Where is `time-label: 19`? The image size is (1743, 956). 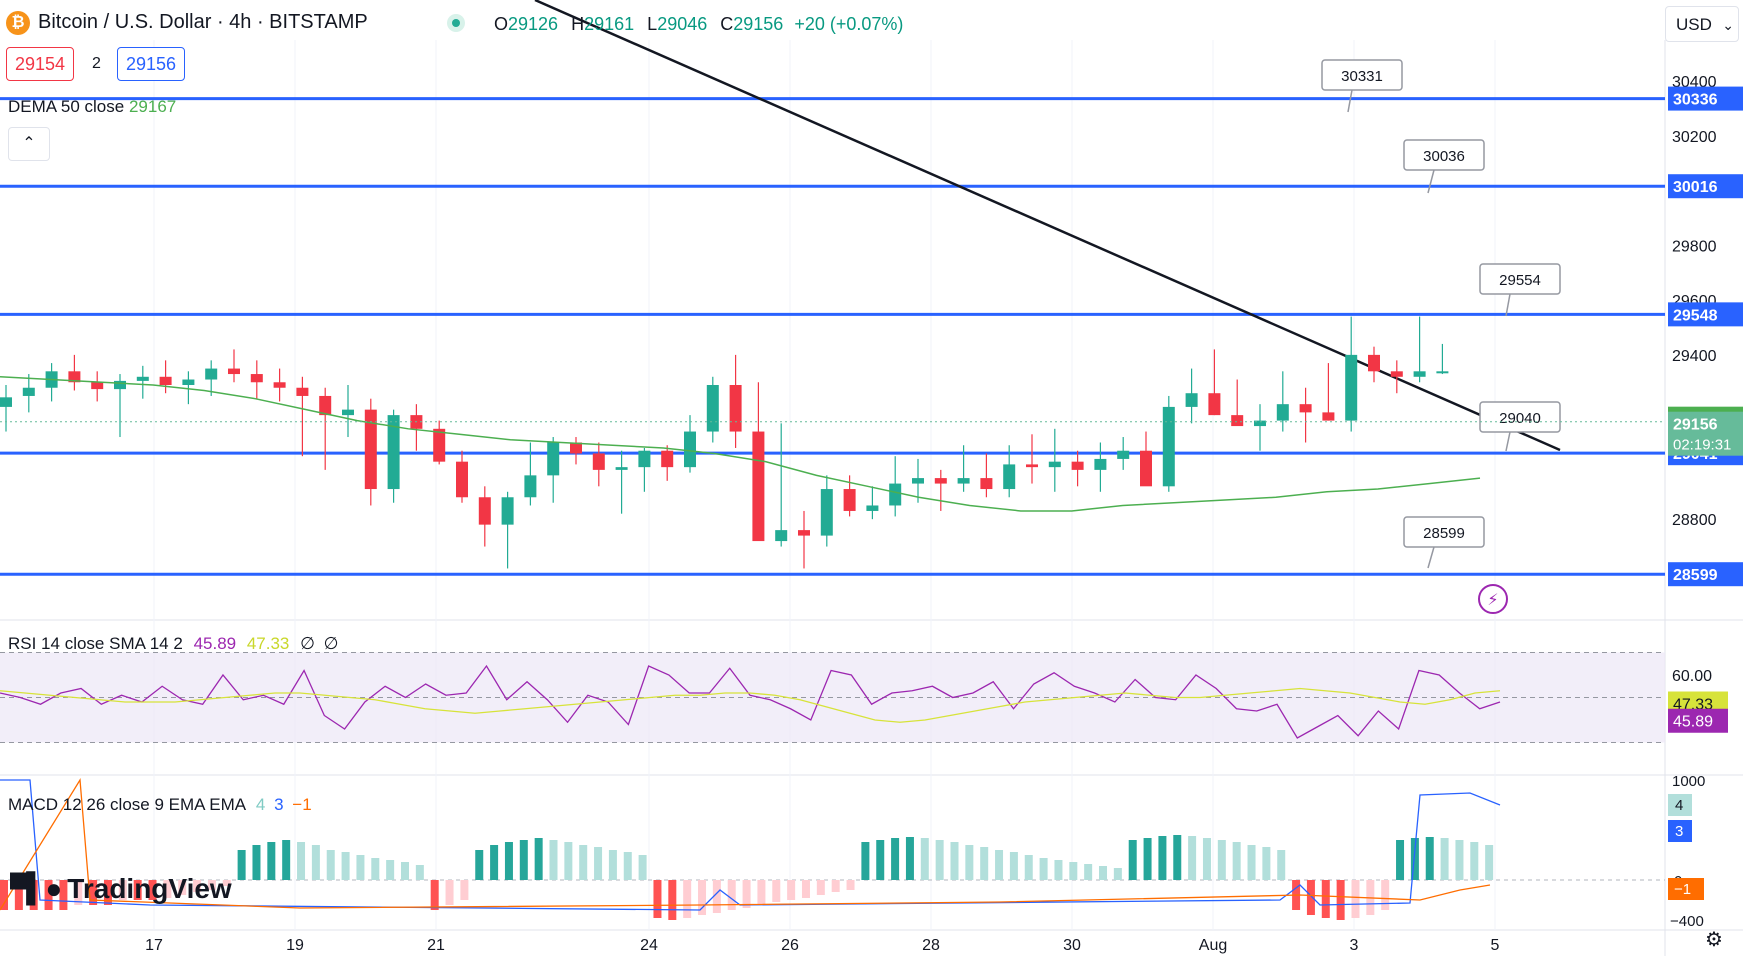
time-label: 19 is located at coordinates (295, 945).